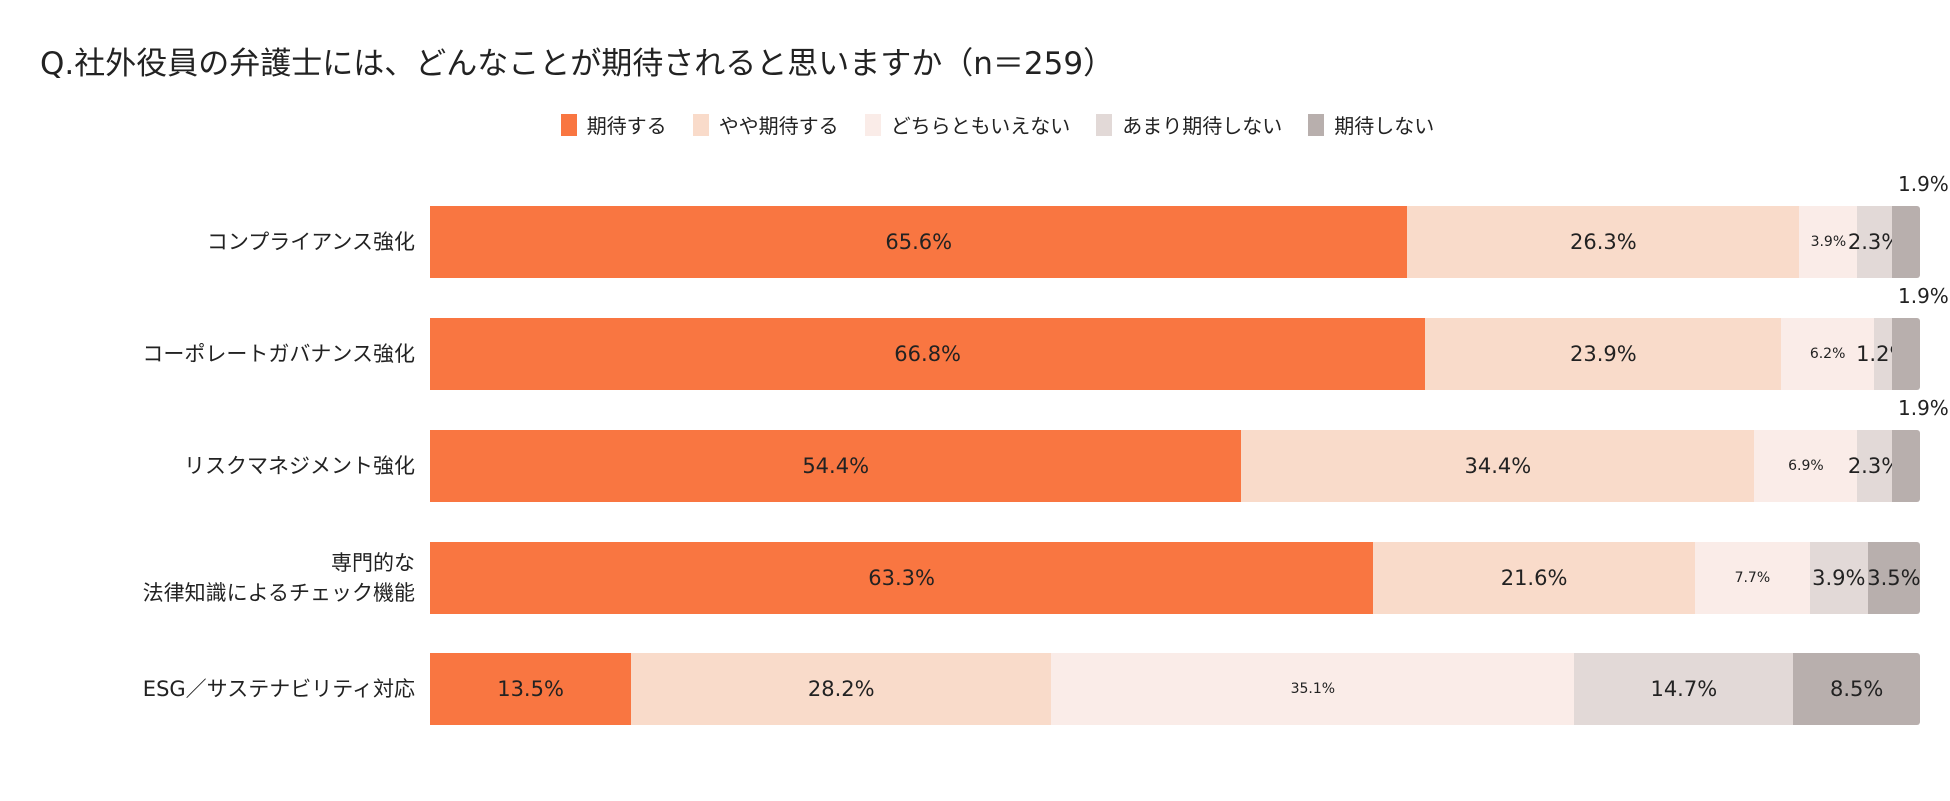 This screenshot has width=1950, height=801. I want to click on bar-segment: 7.7%, so click(1752, 578).